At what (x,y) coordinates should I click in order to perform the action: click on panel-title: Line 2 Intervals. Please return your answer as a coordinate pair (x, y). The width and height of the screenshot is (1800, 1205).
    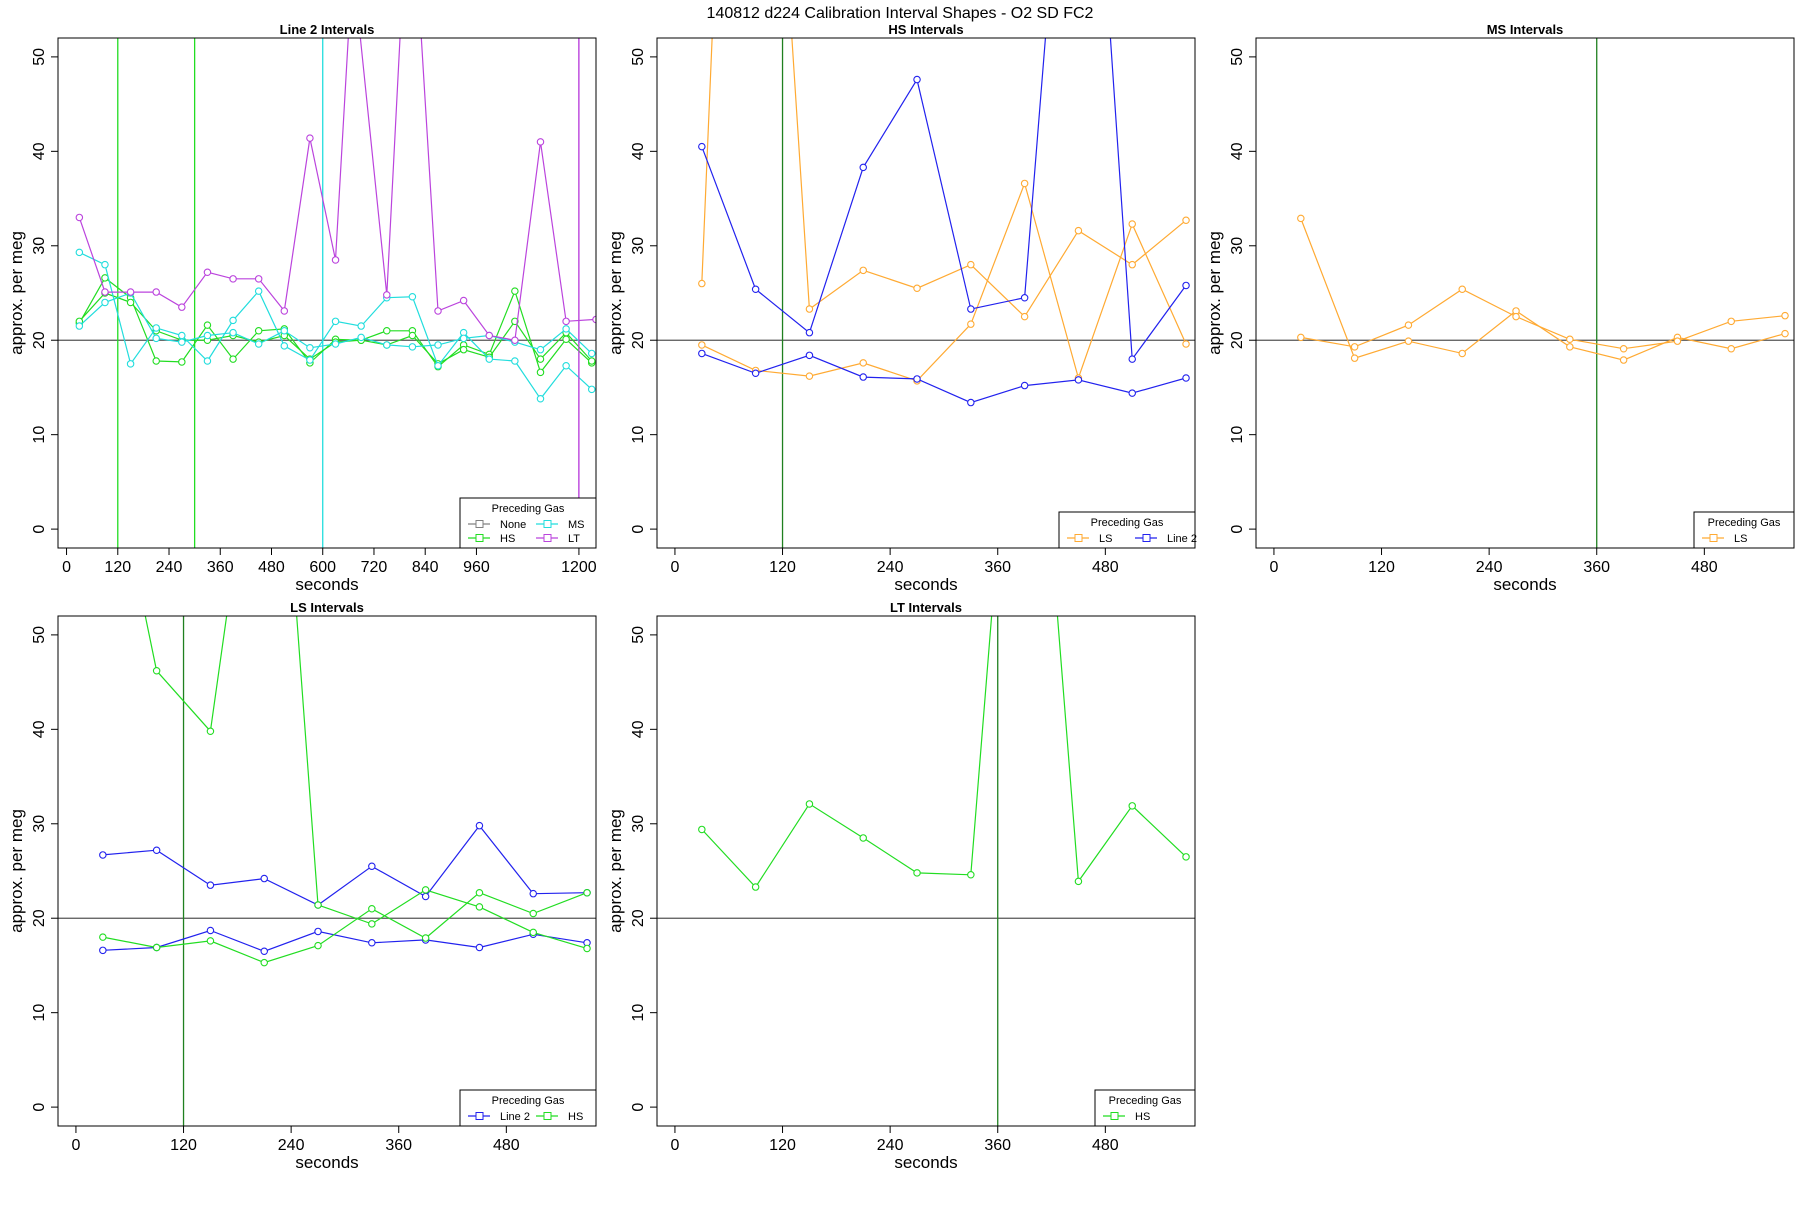
    Looking at the image, I should click on (327, 29).